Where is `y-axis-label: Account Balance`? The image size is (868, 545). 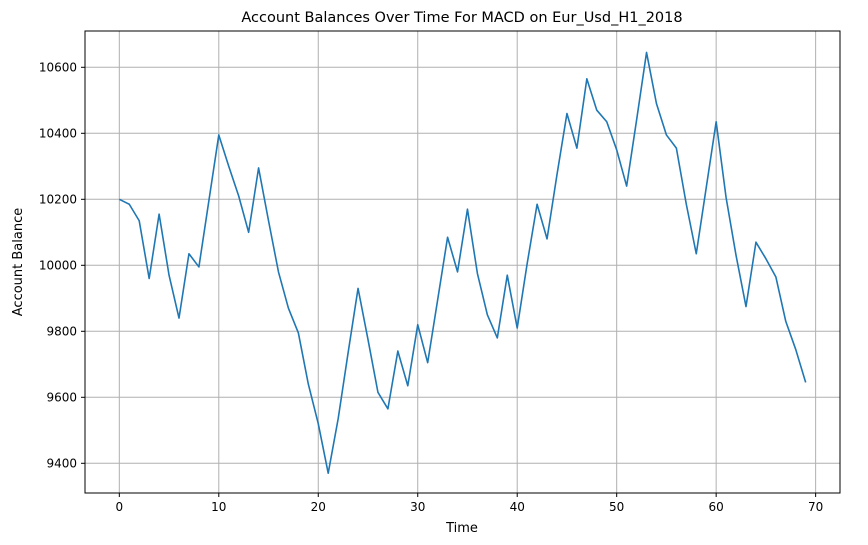 y-axis-label: Account Balance is located at coordinates (18, 262).